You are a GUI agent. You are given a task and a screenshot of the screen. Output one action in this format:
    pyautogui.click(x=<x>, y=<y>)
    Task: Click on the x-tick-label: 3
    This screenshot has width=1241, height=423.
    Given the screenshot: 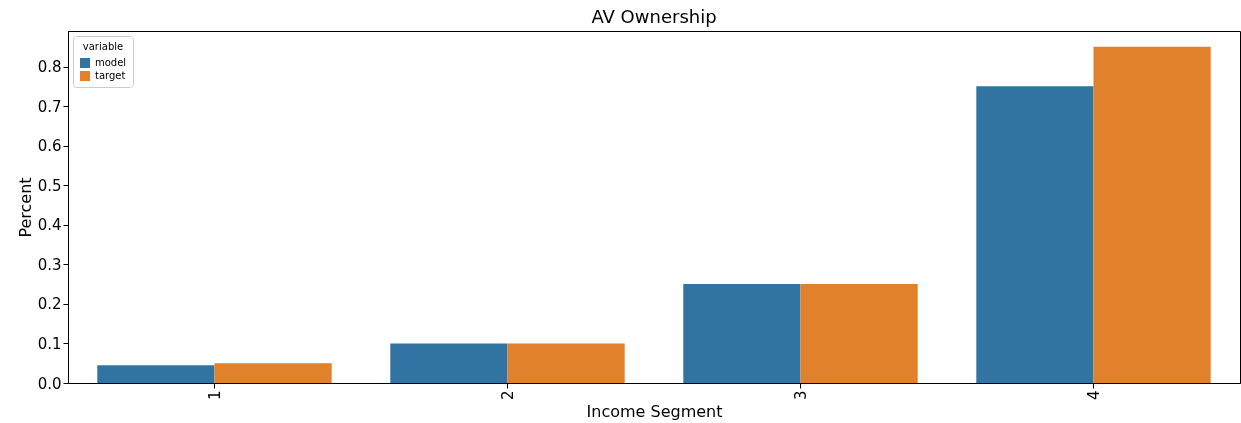 What is the action you would take?
    pyautogui.click(x=800, y=395)
    